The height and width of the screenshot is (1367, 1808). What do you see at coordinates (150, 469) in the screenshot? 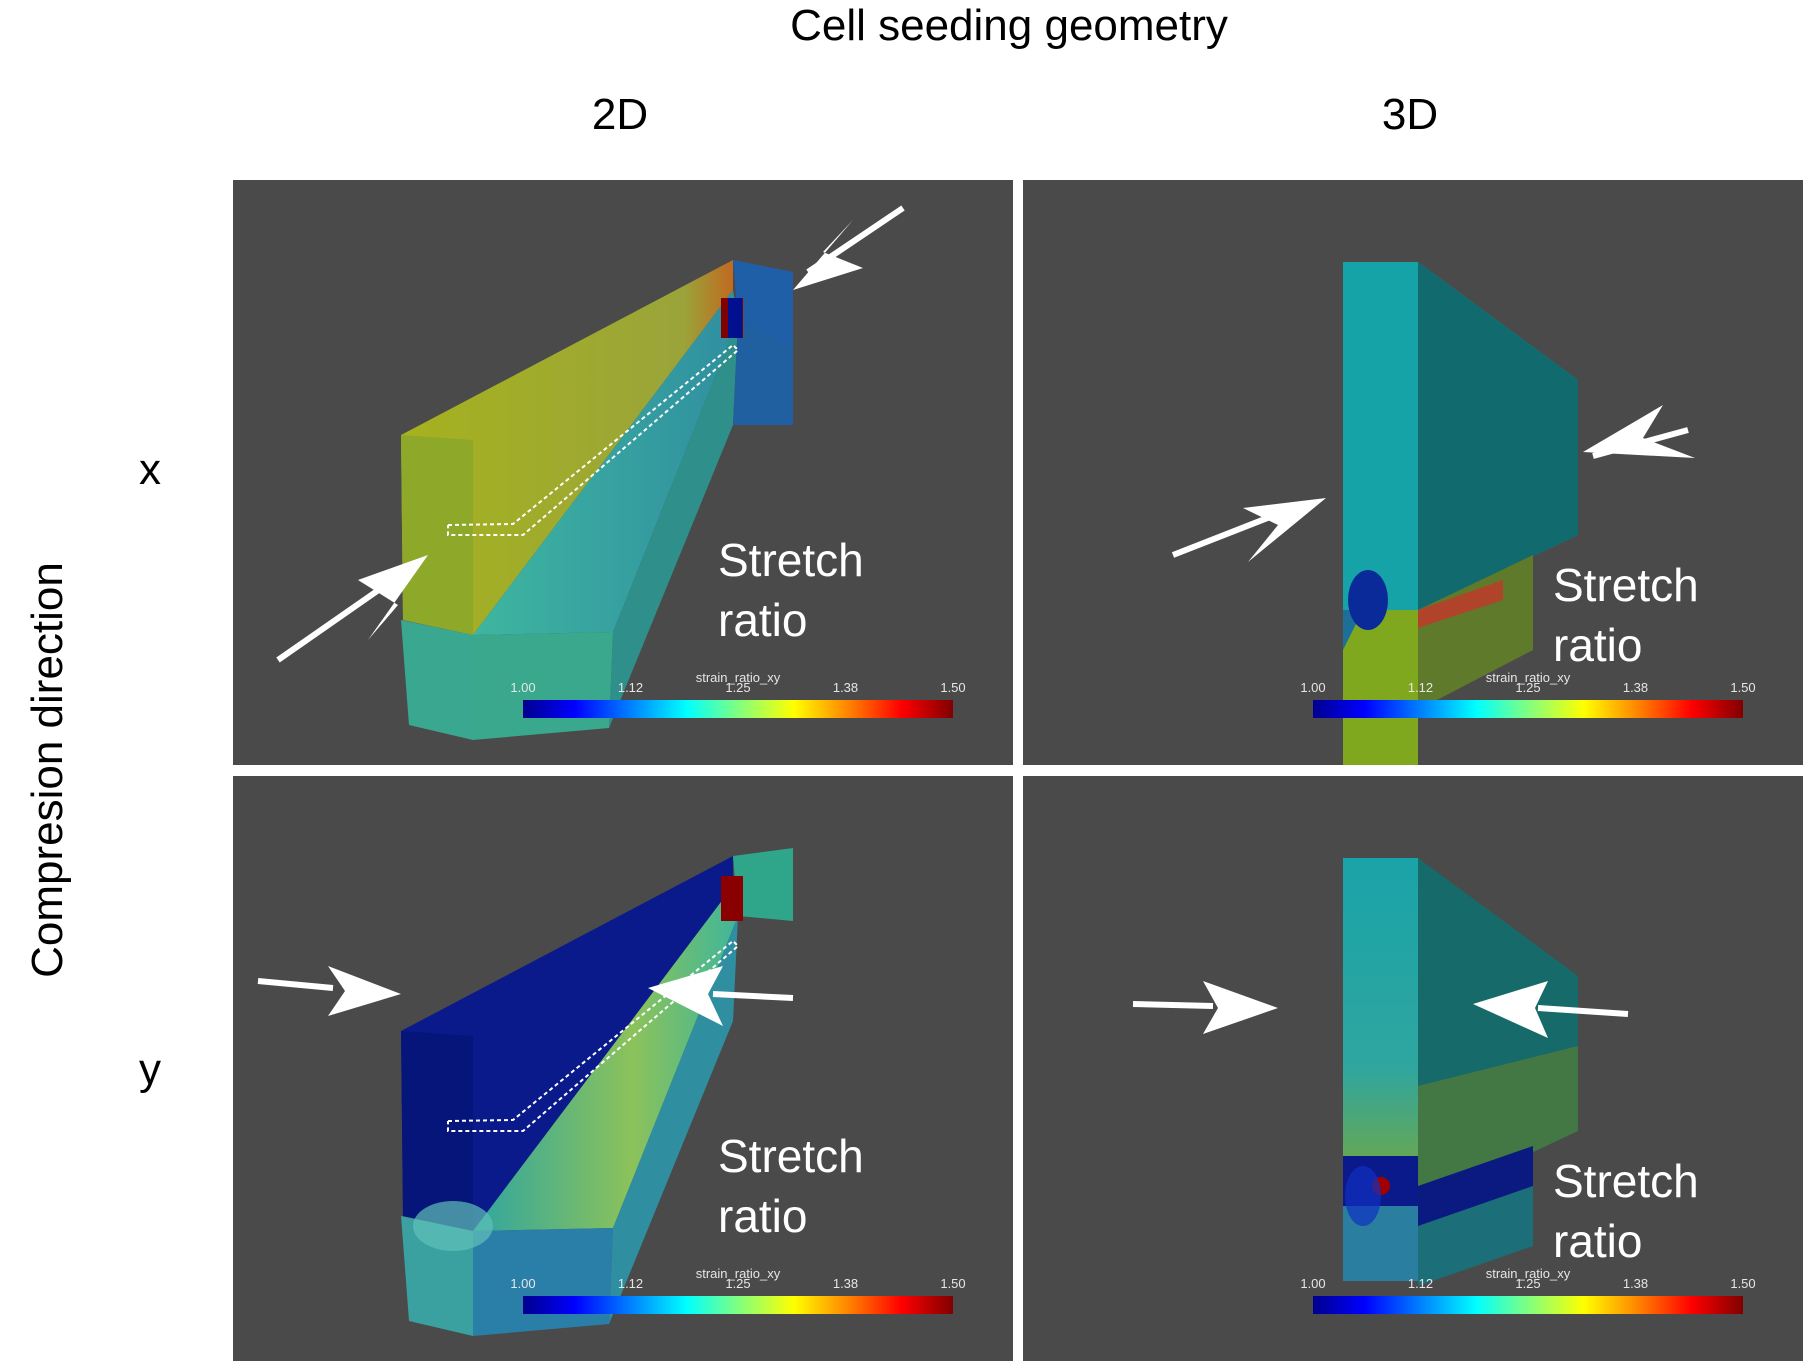
I see `row-header-x: x` at bounding box center [150, 469].